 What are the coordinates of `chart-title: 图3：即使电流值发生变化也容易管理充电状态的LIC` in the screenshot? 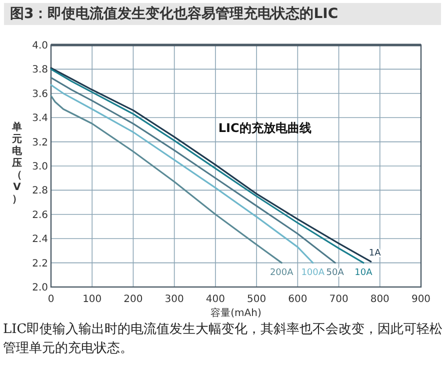 It's located at (222, 14).